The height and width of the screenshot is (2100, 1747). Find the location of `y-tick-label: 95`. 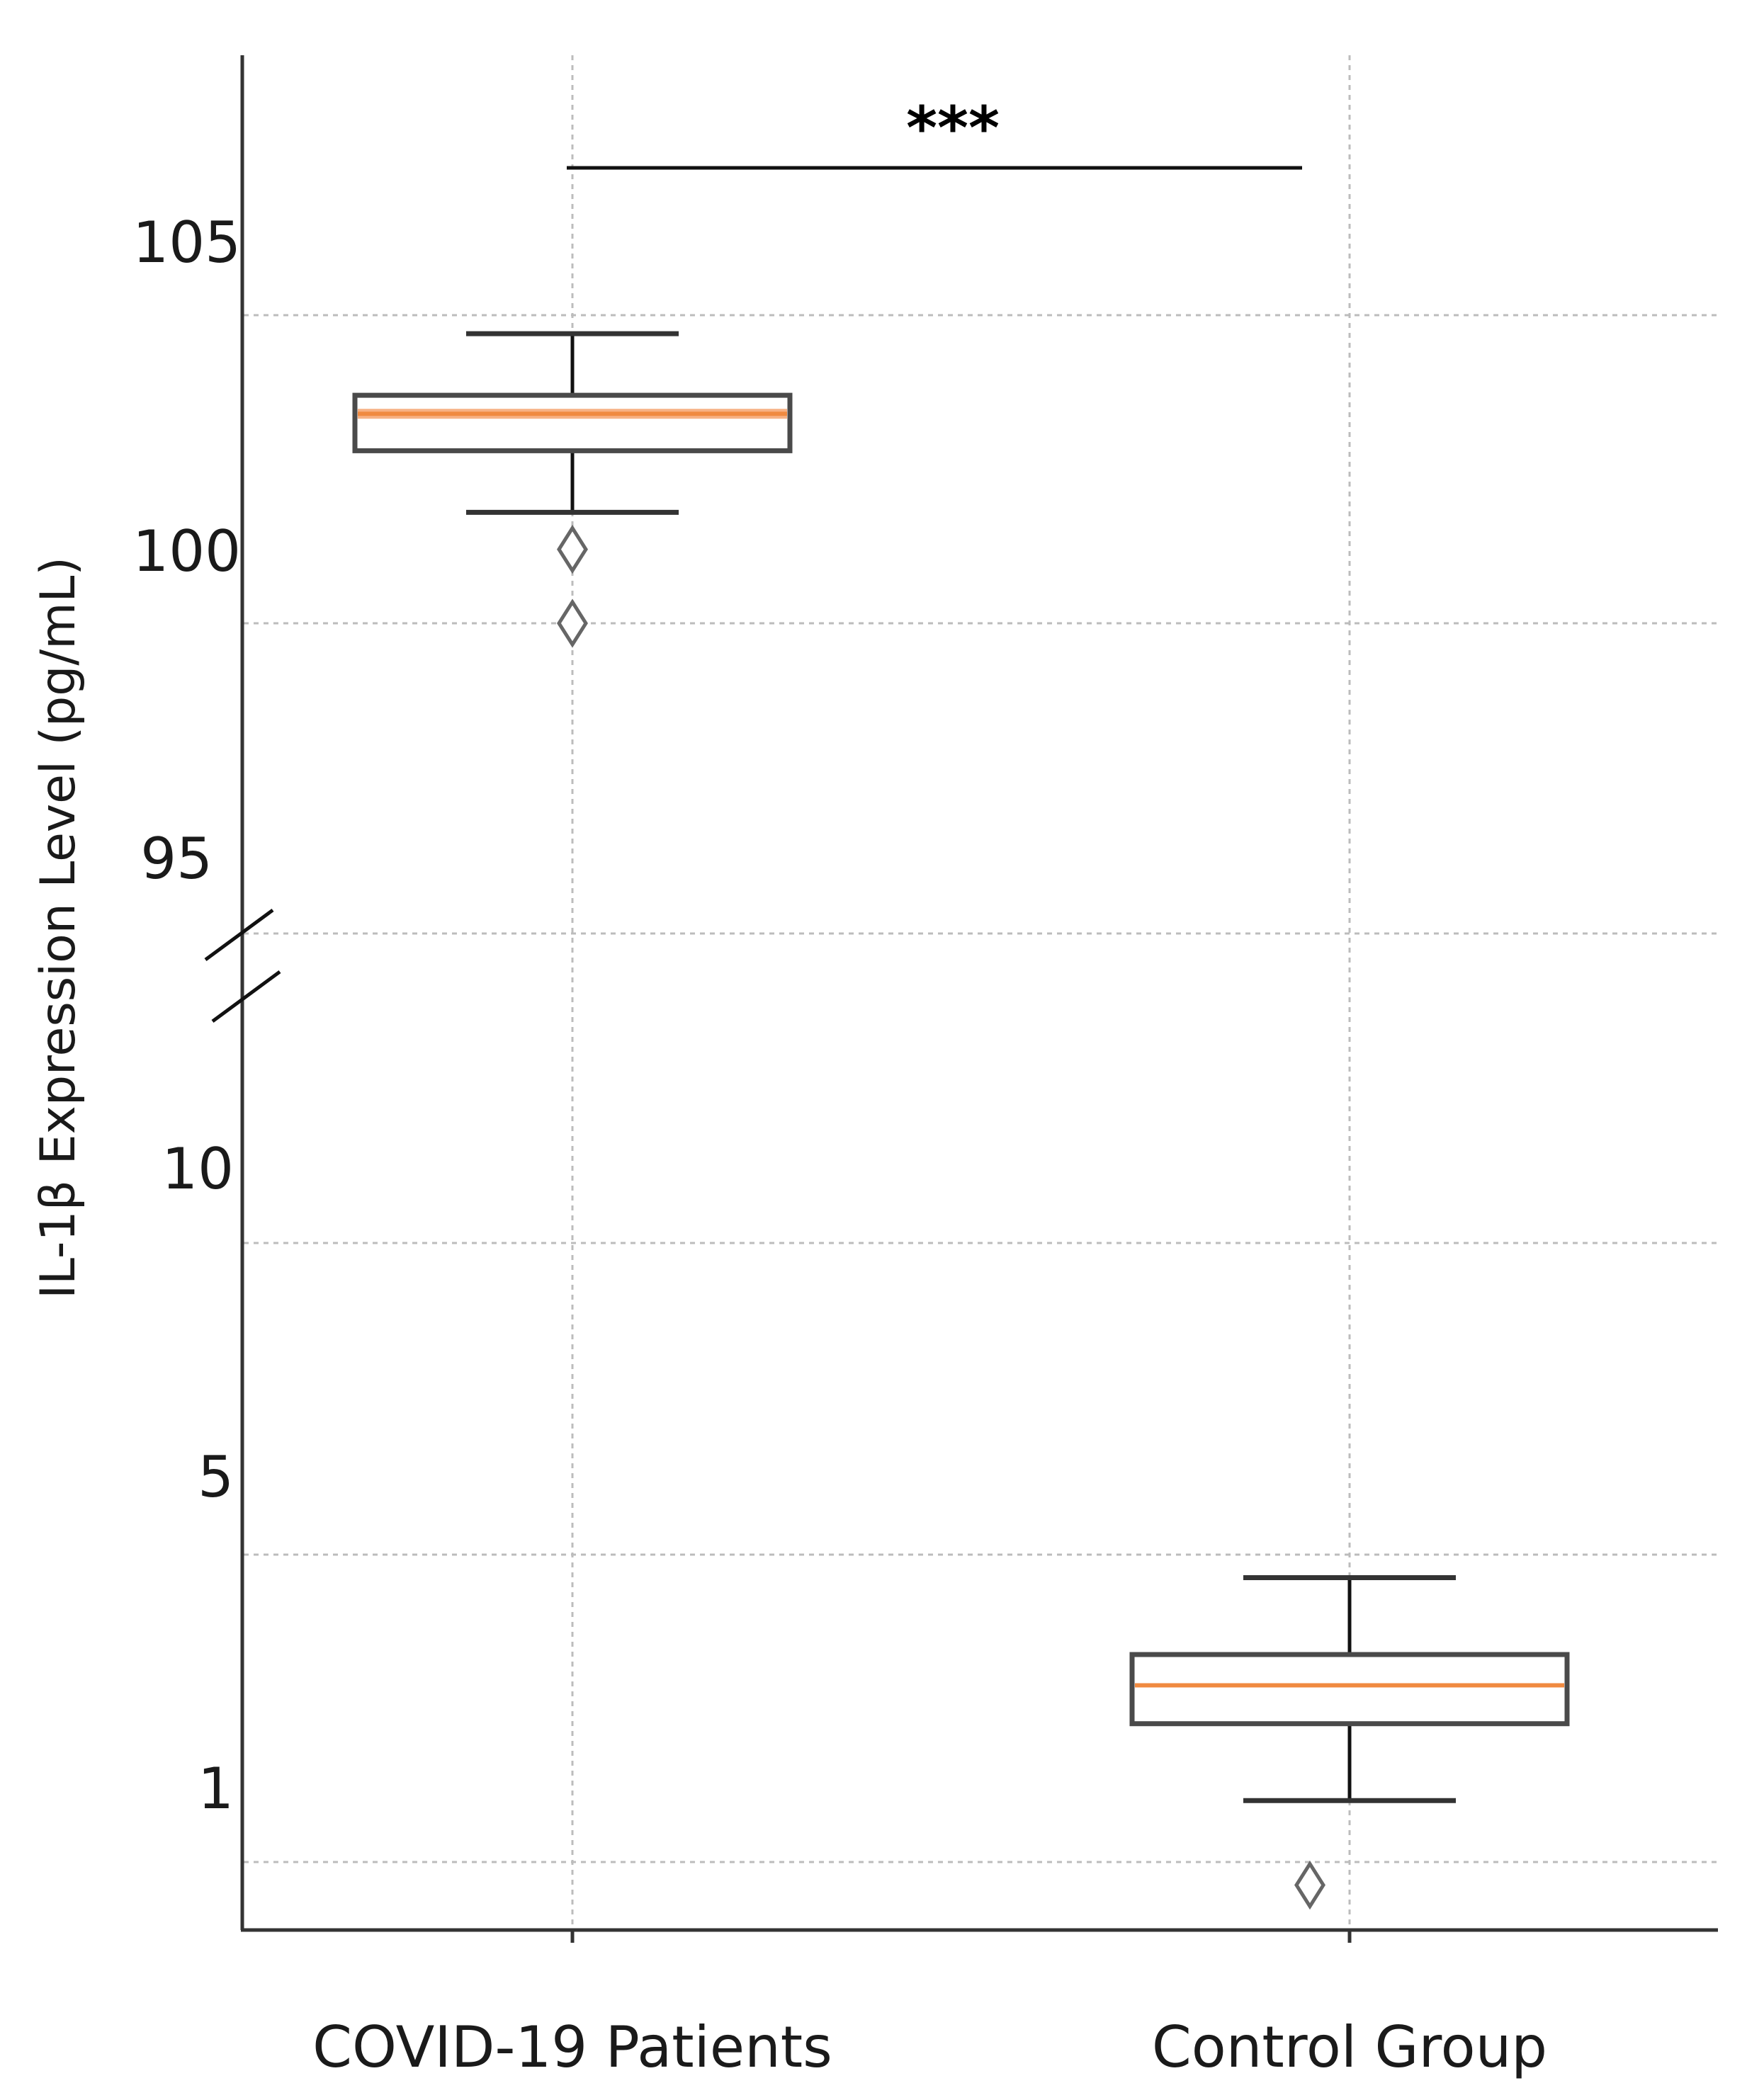

y-tick-label: 95 is located at coordinates (176, 859).